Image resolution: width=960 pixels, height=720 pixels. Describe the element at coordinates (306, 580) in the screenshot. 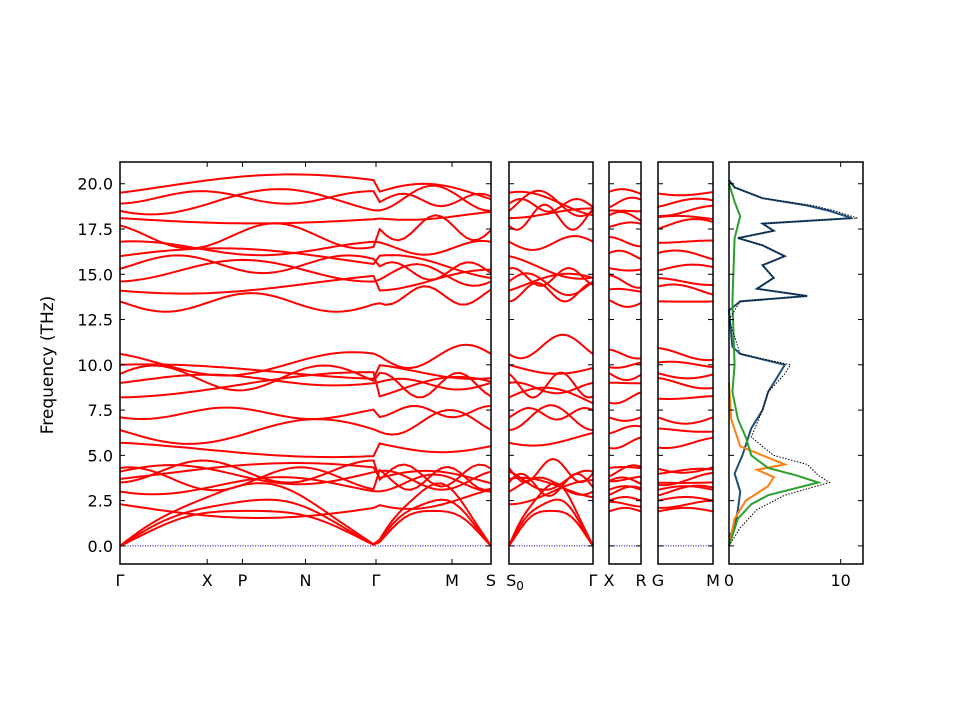

I see `x-tick-label: N` at that location.